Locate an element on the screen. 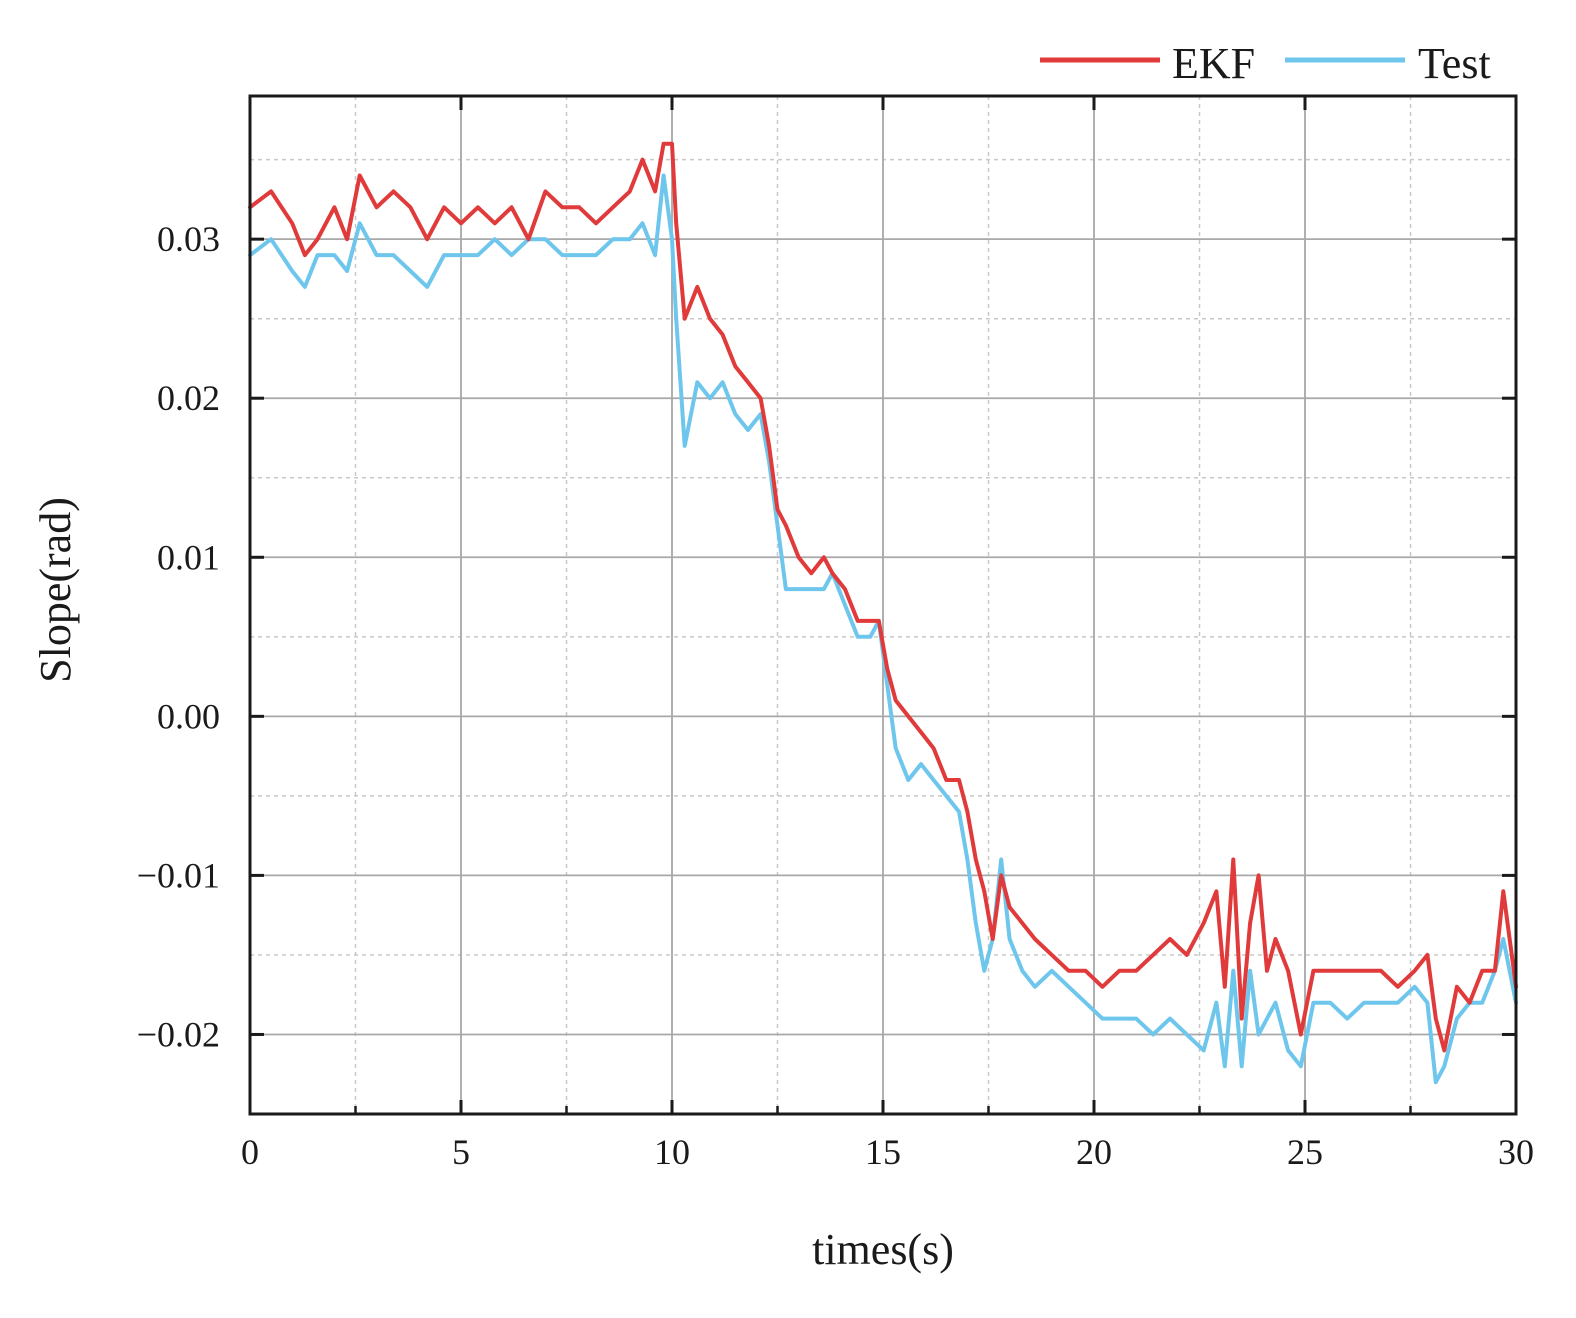  y-tick-label: 0.03 is located at coordinates (188, 239).